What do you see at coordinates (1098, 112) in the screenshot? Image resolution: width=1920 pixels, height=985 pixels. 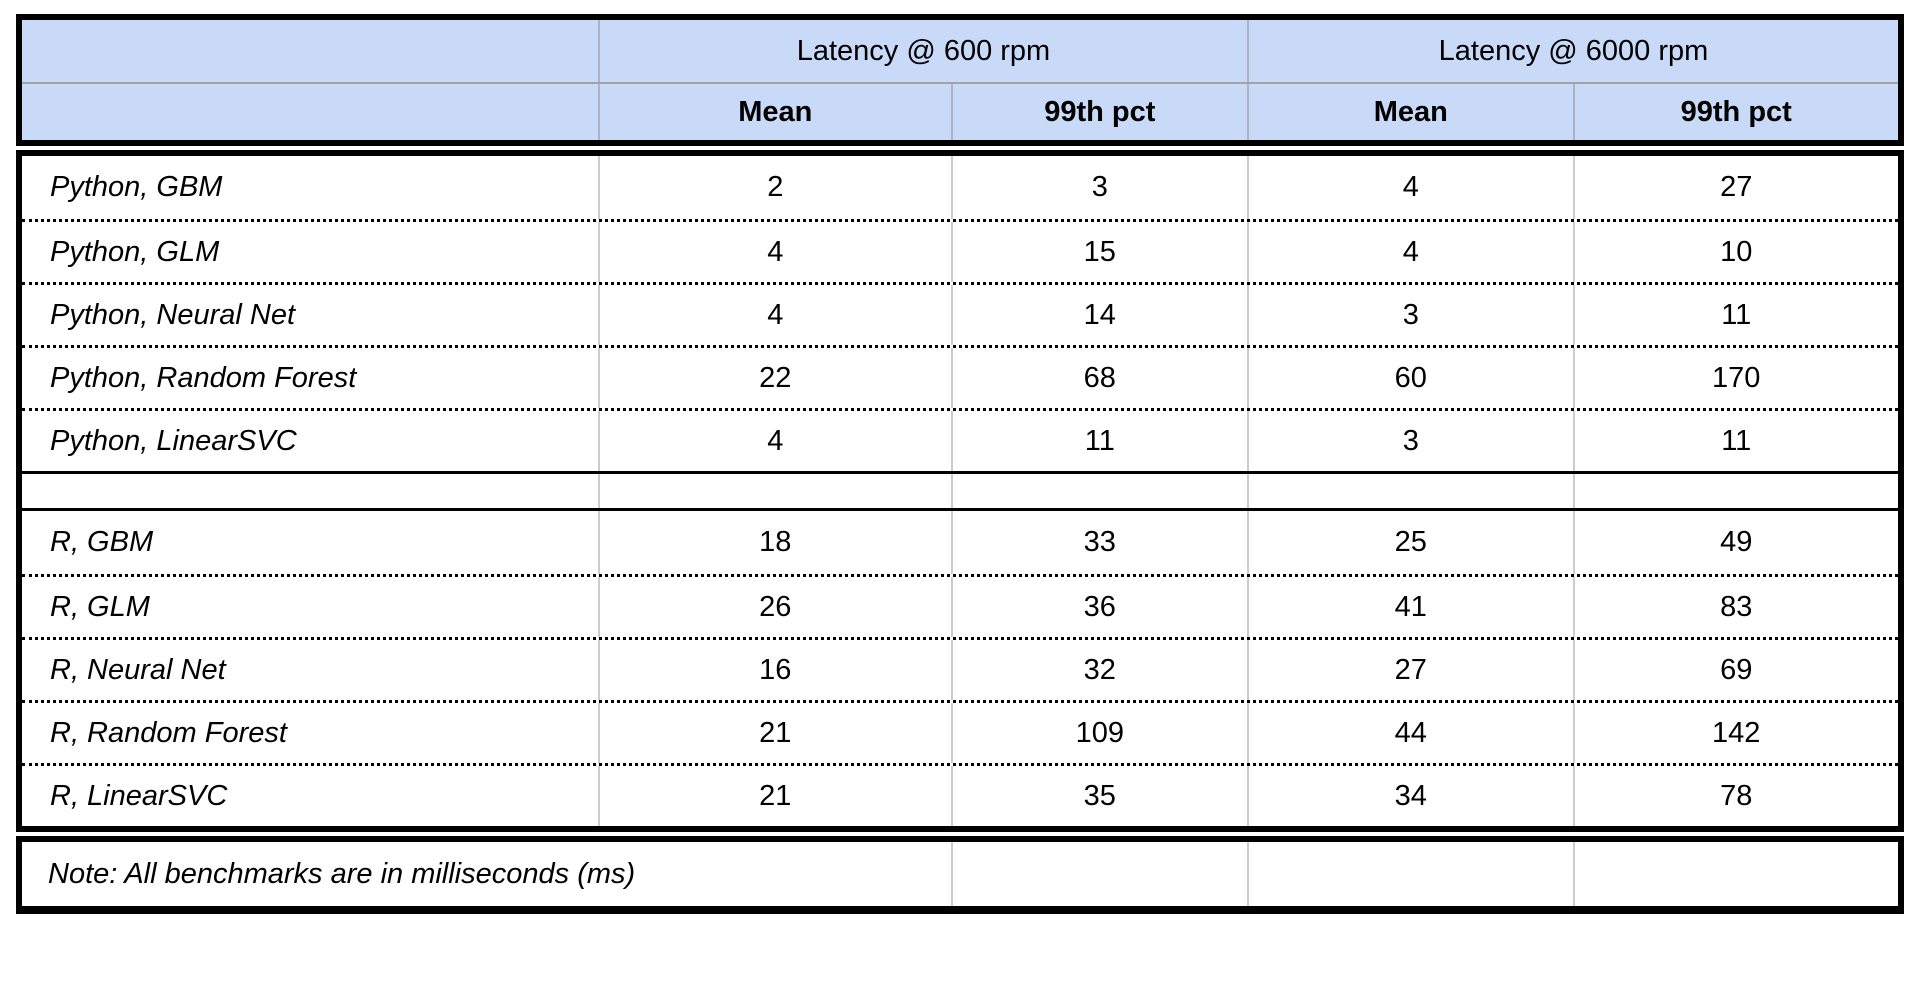 I see `sub-header-99pct-600: 99th pct` at bounding box center [1098, 112].